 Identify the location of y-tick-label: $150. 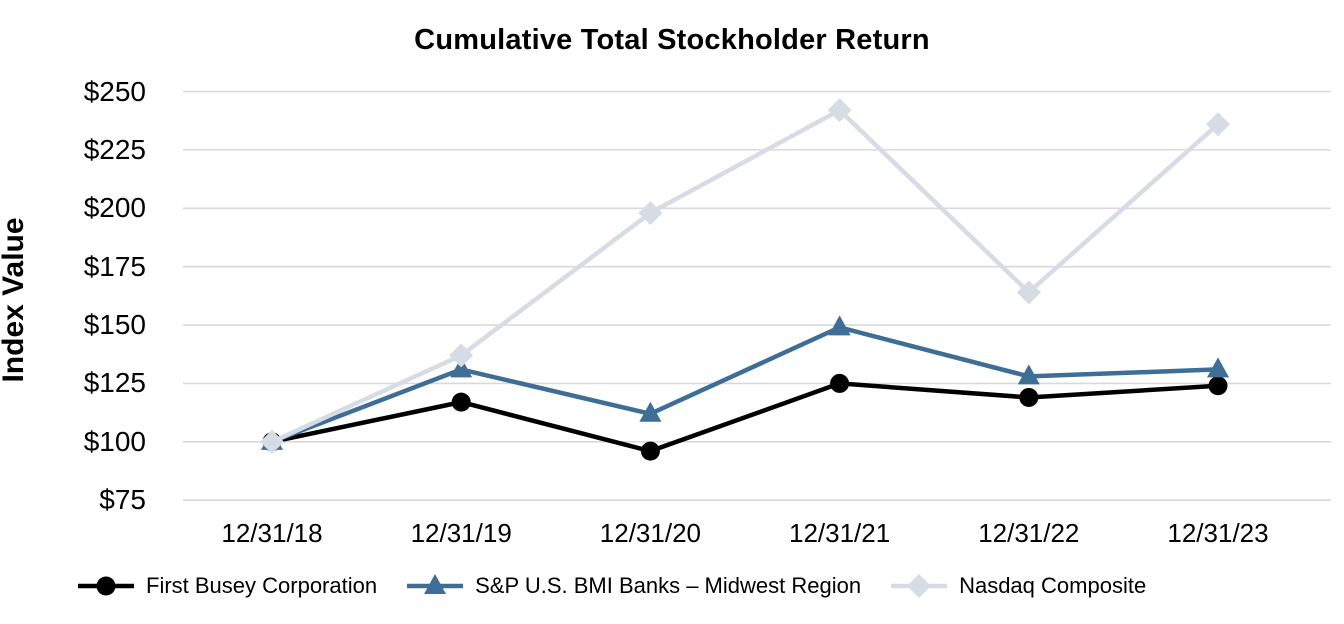
(114, 325).